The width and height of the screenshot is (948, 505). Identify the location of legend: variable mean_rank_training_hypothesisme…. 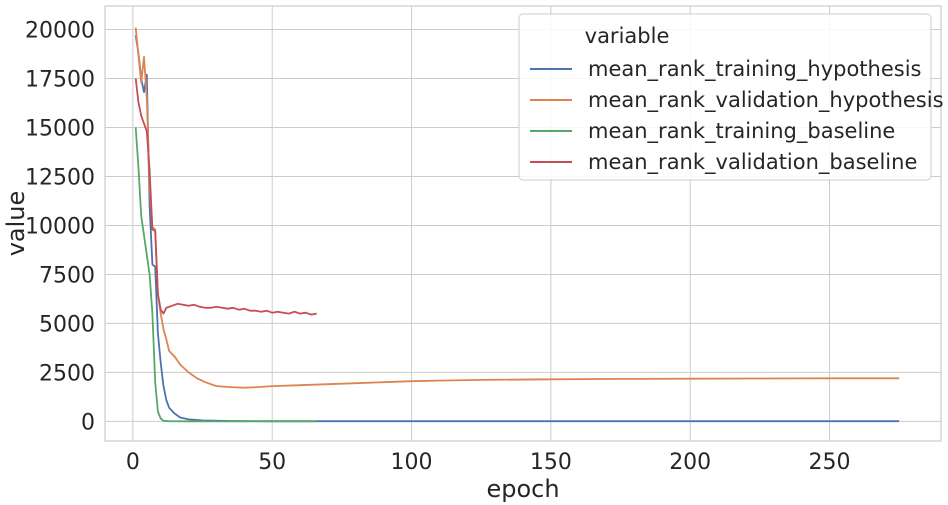
(731, 97).